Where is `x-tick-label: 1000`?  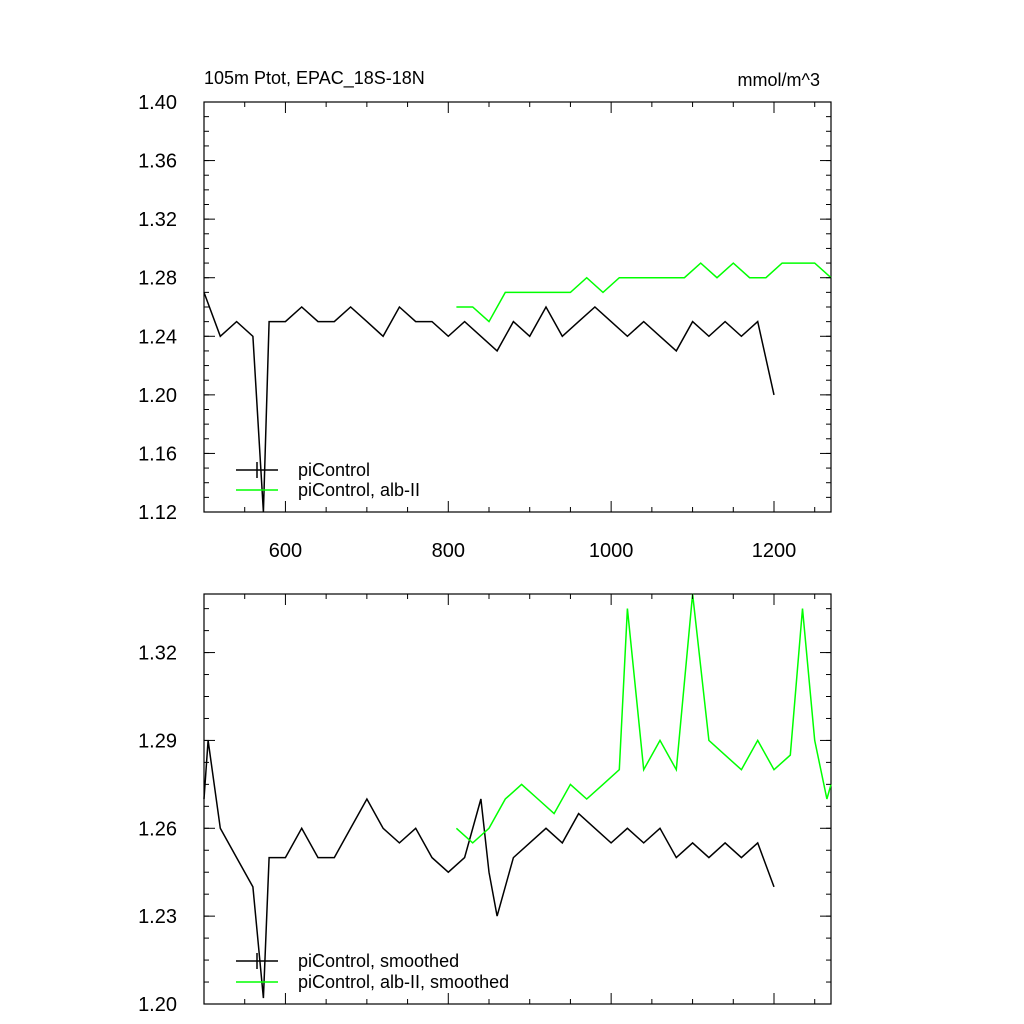 x-tick-label: 1000 is located at coordinates (611, 551).